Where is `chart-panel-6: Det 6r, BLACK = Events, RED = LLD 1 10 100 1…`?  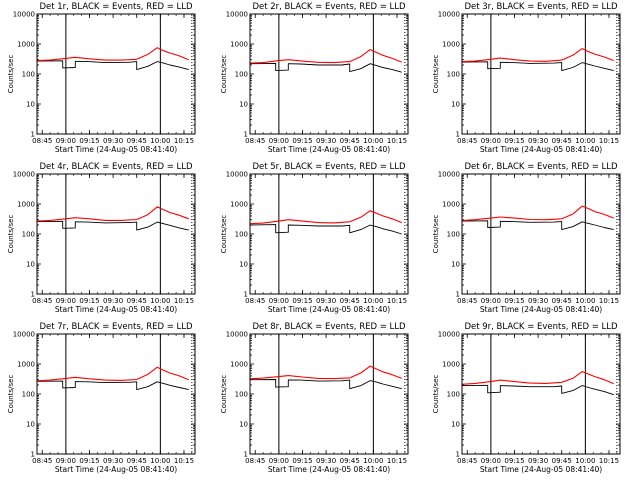
chart-panel-6: Det 6r, BLACK = Events, RED = LLD 1 10 100 1… is located at coordinates (526, 238).